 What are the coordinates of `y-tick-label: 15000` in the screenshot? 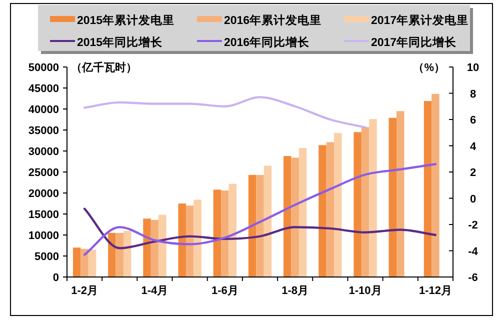 It's located at (43, 215).